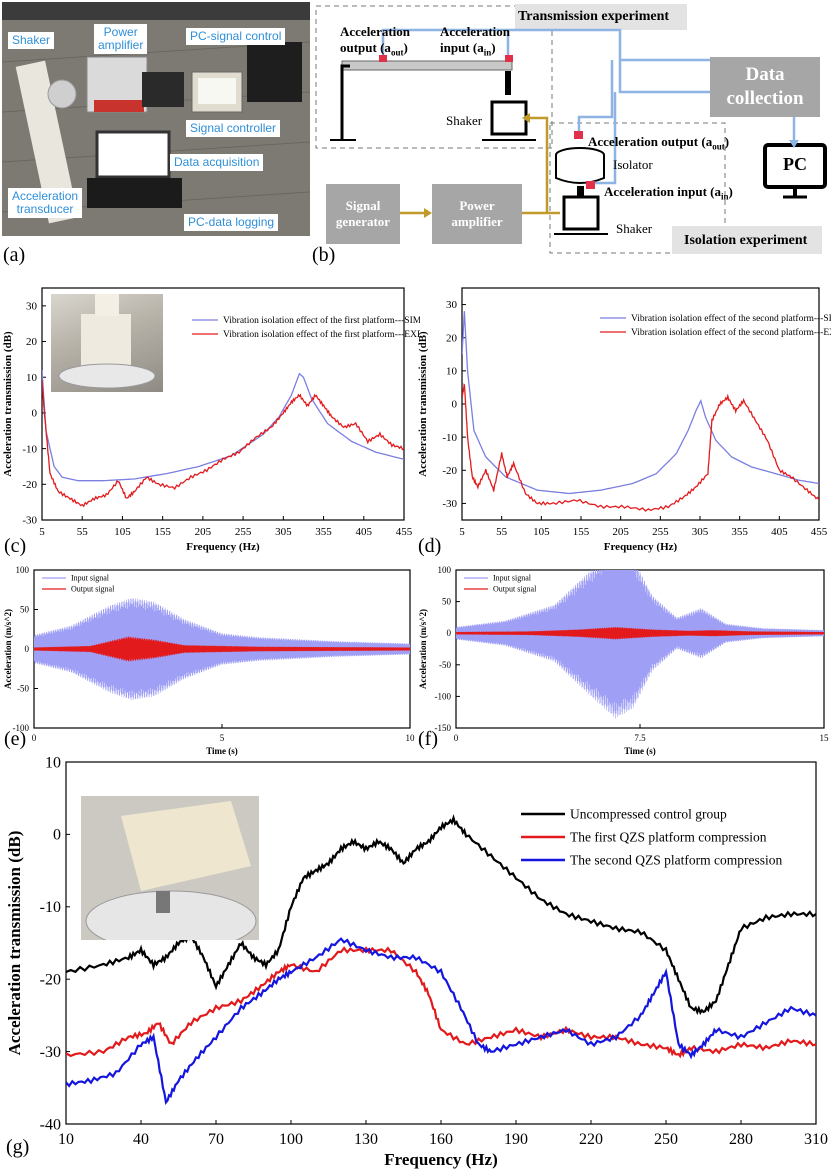 The width and height of the screenshot is (831, 1171). What do you see at coordinates (233, 128) in the screenshot?
I see `label-signal-controller: Signal controller` at bounding box center [233, 128].